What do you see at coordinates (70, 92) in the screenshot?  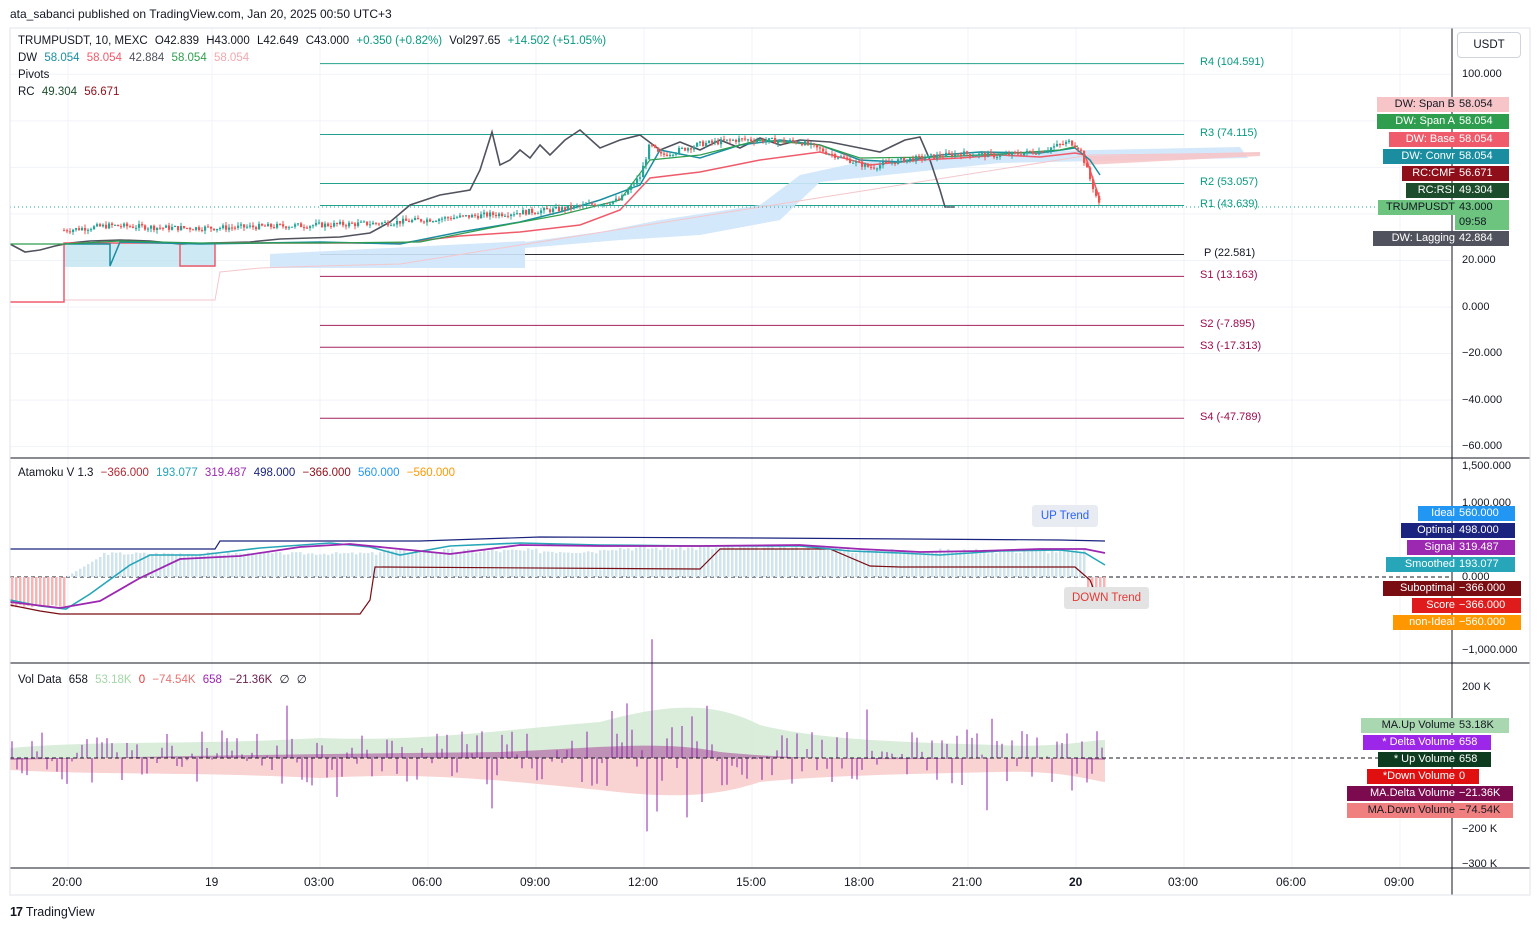 I see `rc-legend: RC 49.304 56.671` at bounding box center [70, 92].